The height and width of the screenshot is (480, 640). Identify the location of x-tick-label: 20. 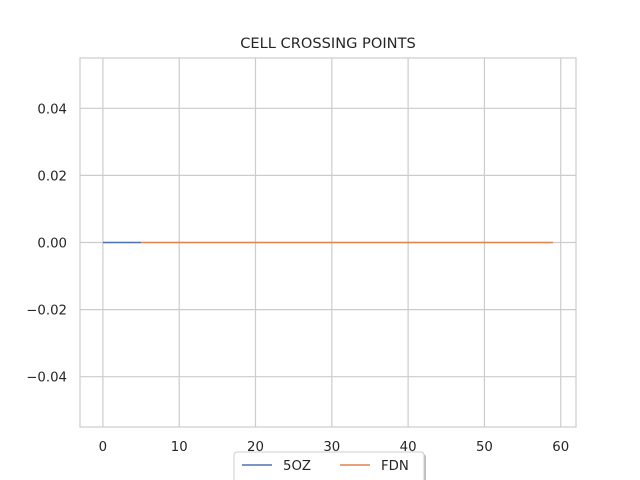
(255, 447).